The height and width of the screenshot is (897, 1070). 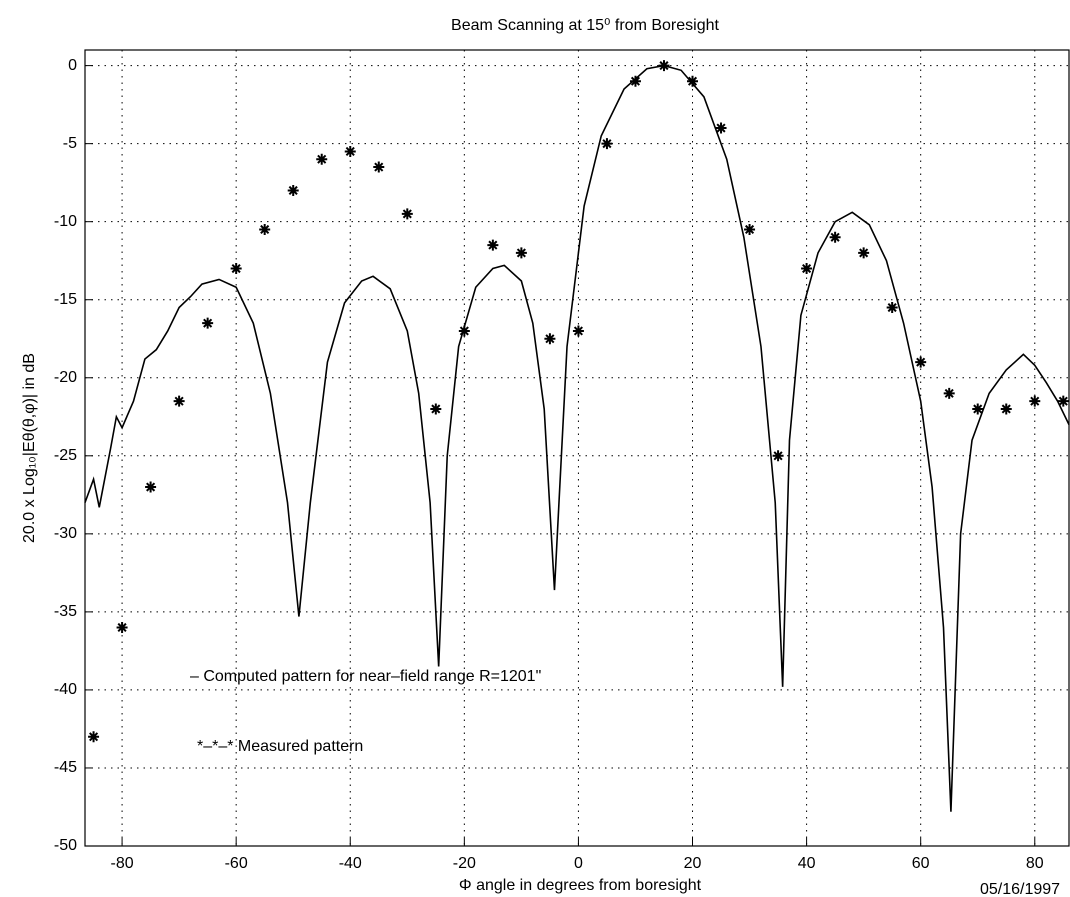 I want to click on x-tick-label: -80, so click(x=122, y=863).